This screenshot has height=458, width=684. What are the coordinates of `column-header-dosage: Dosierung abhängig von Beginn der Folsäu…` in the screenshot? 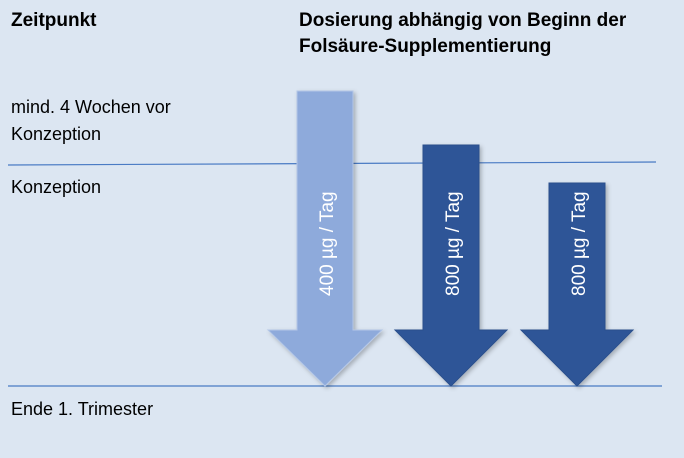 It's located at (462, 34).